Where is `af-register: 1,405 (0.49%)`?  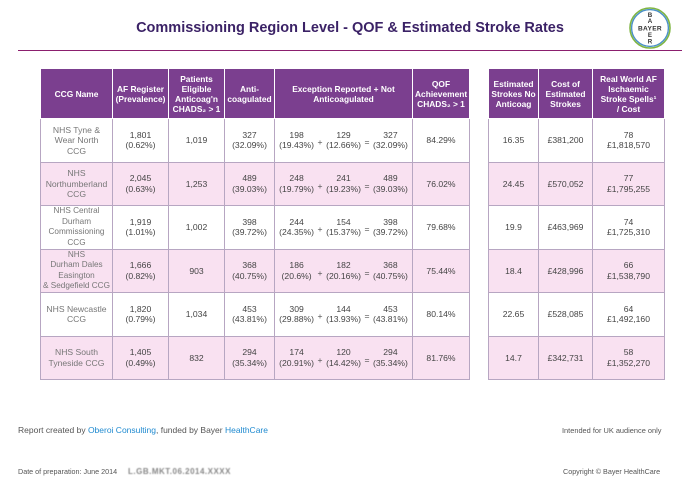 af-register: 1,405 (0.49%) is located at coordinates (140, 357).